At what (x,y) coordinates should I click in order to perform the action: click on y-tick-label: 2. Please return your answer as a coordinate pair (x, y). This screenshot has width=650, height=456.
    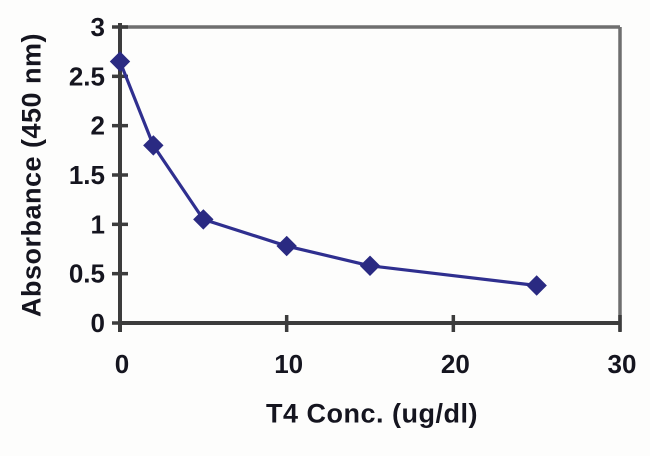
    Looking at the image, I should click on (98, 126).